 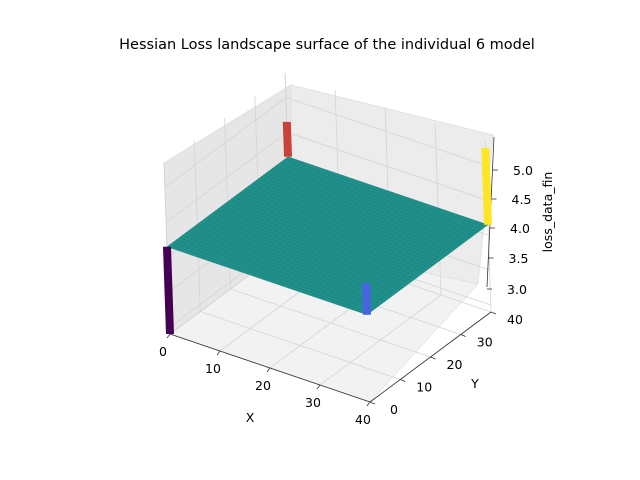 I want to click on z-tick-label: 3.5, so click(x=519, y=258).